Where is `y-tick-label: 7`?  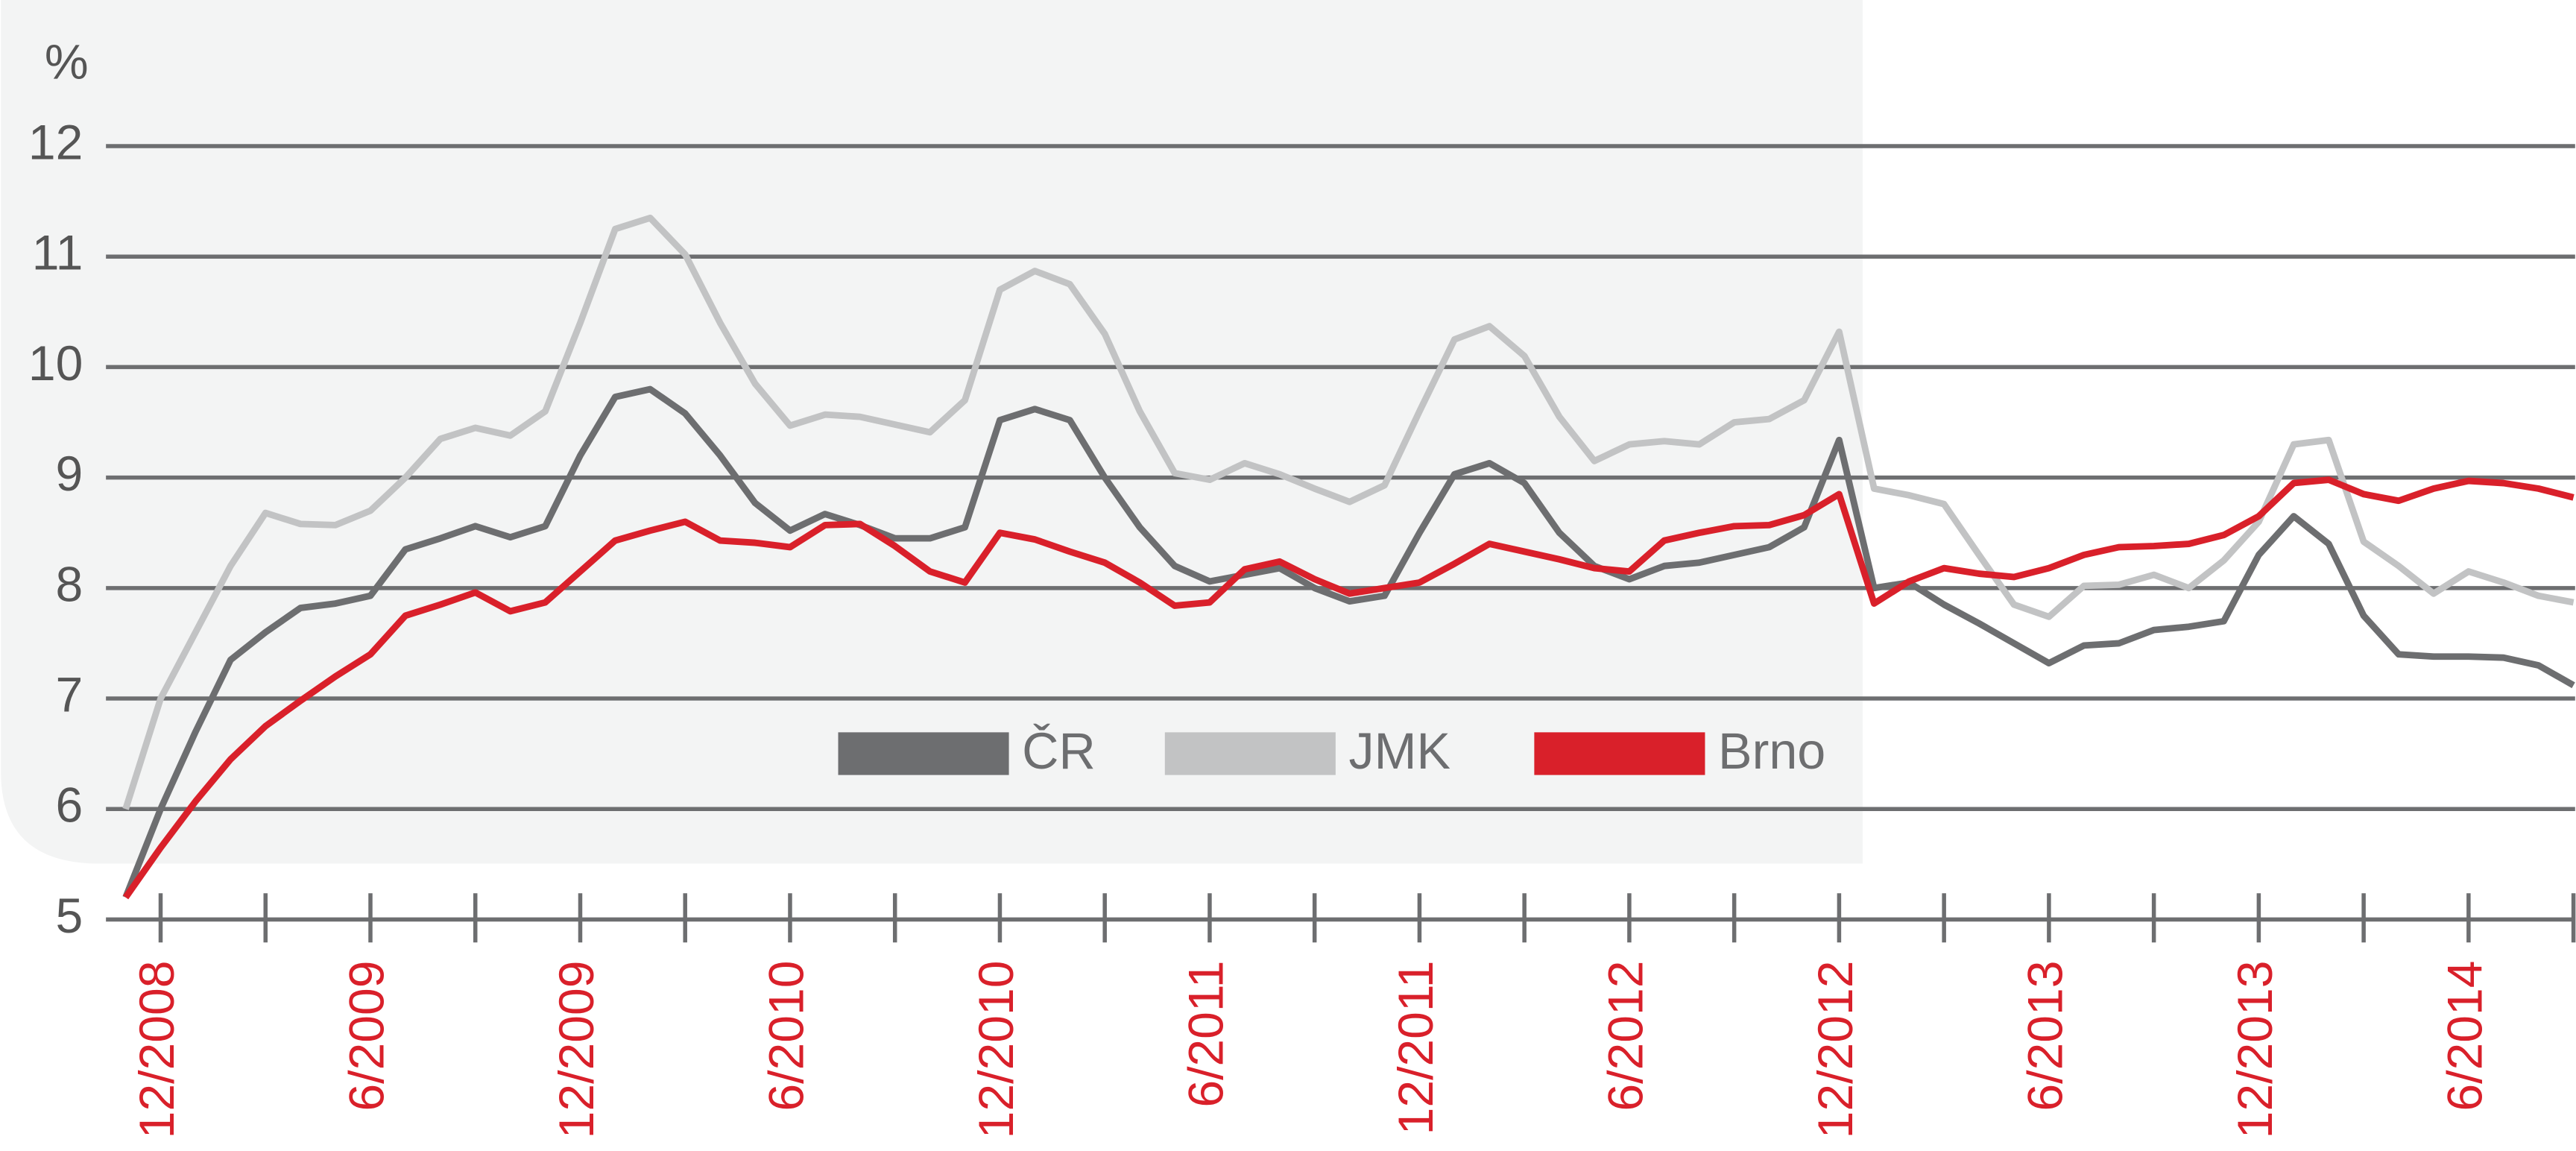
y-tick-label: 7 is located at coordinates (69, 694).